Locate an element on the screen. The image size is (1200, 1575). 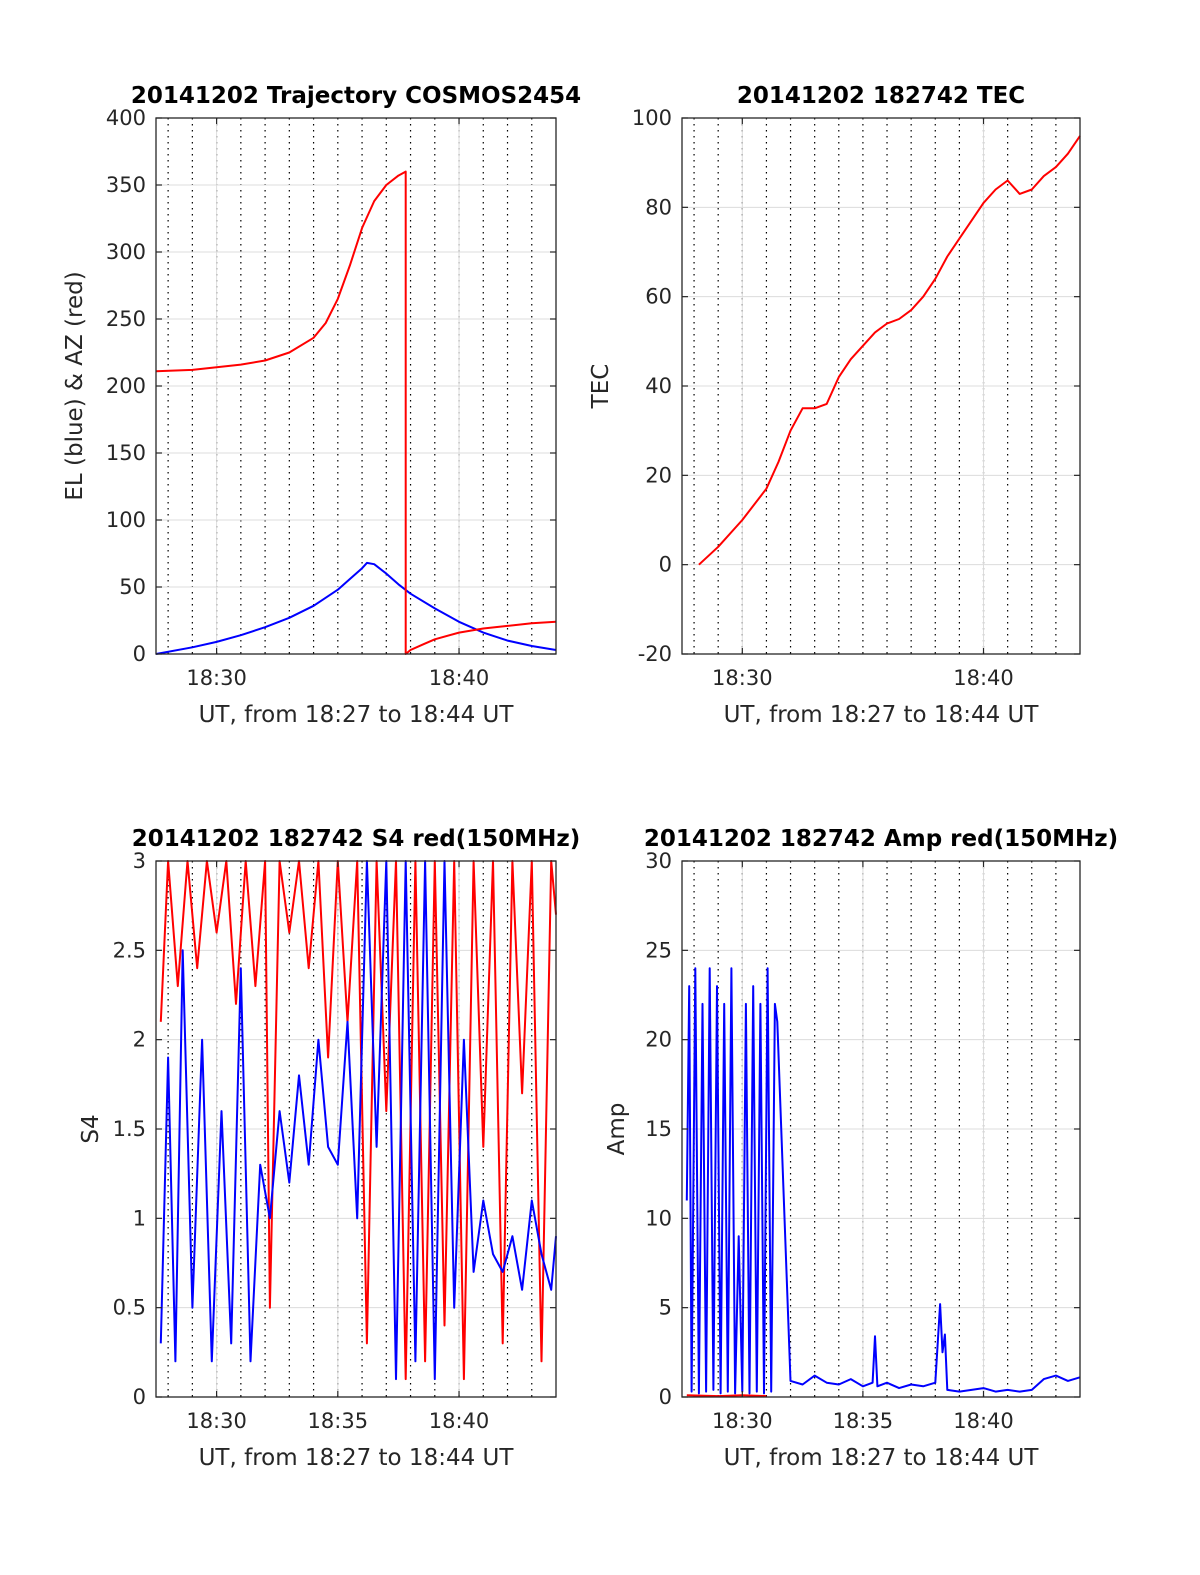
series-line-amp-blue is located at coordinates (883, 1181).